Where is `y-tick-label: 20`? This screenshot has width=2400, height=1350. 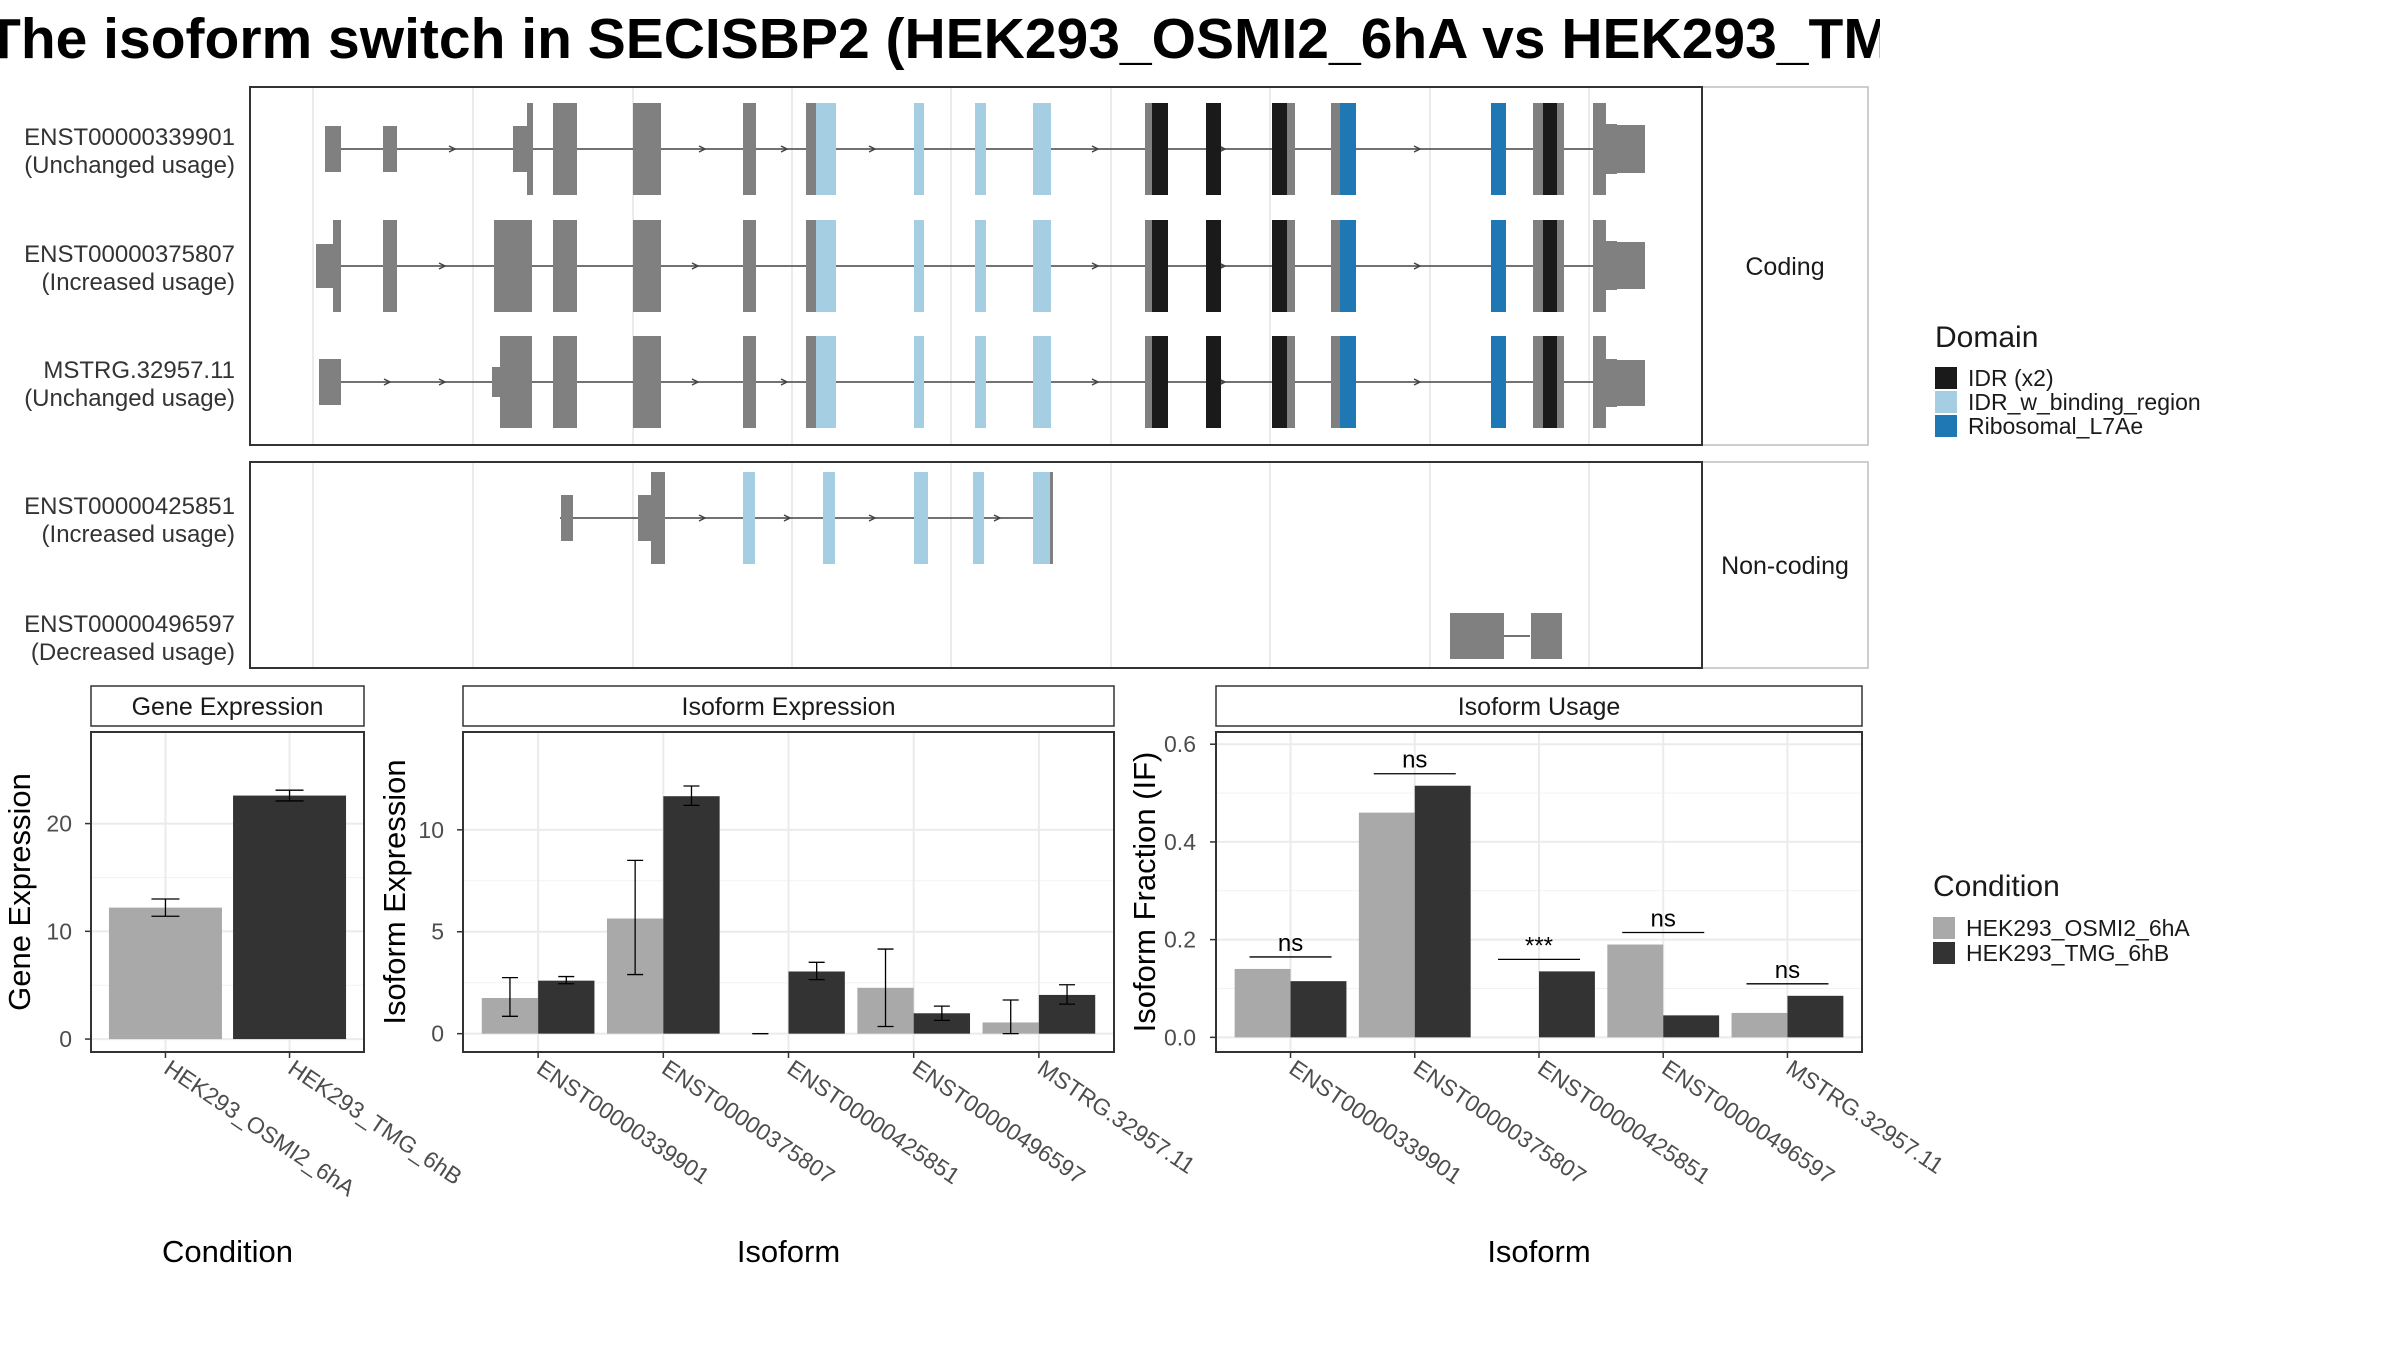
y-tick-label: 20 is located at coordinates (59, 824).